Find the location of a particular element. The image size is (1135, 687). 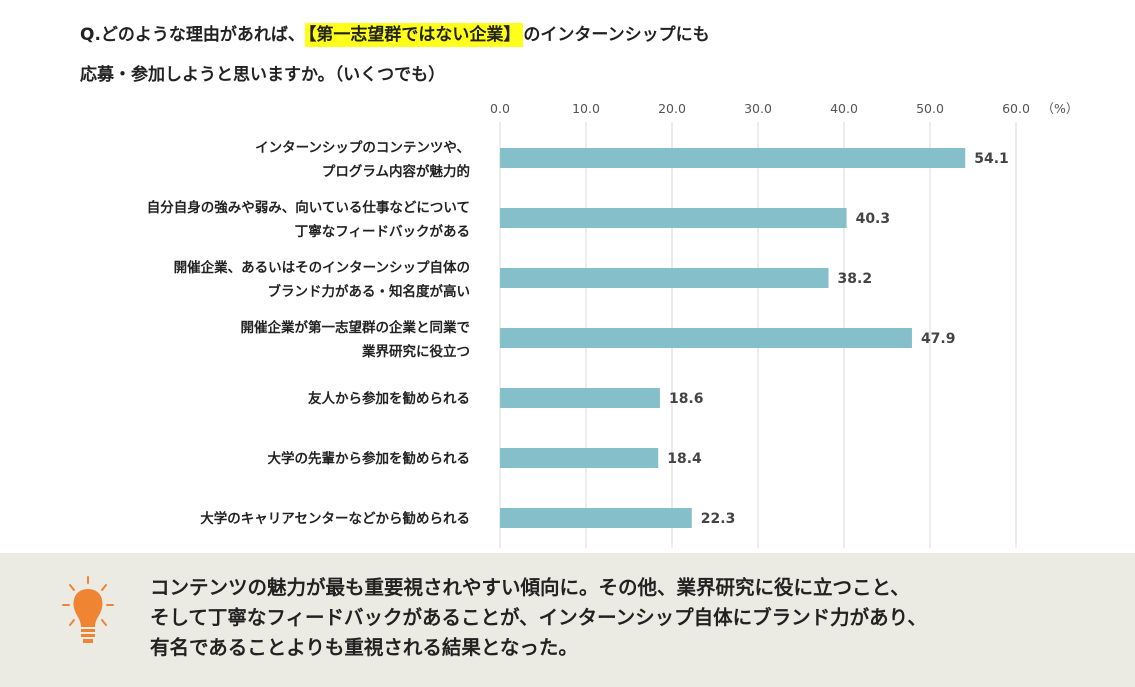

category-label: インターンシップのコンテンツや、 is located at coordinates (362, 148).